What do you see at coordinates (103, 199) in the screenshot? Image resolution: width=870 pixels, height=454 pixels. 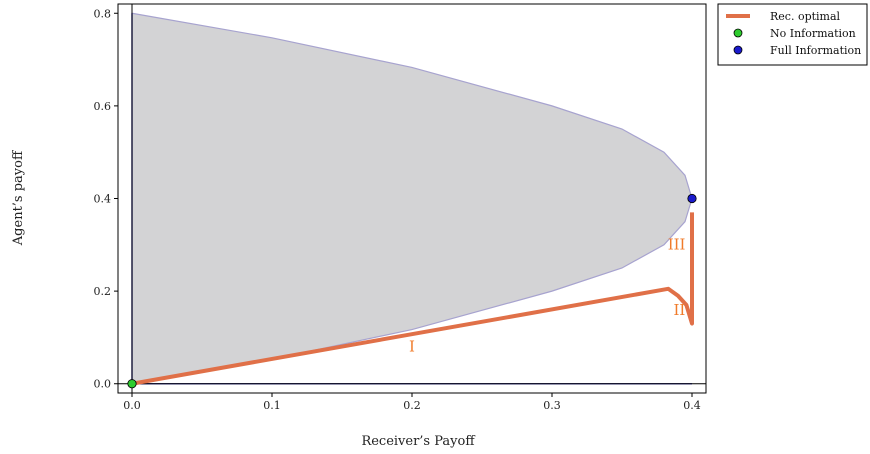 I see `y-tick-label: 0.4` at bounding box center [103, 199].